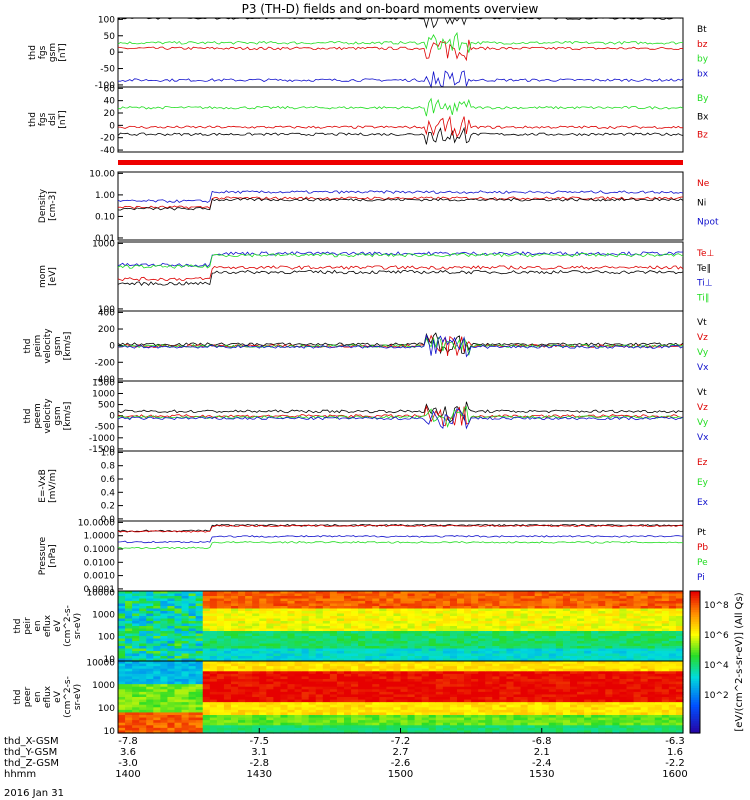 The height and width of the screenshot is (800, 750). What do you see at coordinates (702, 338) in the screenshot?
I see `legend-Vz: Vz` at bounding box center [702, 338].